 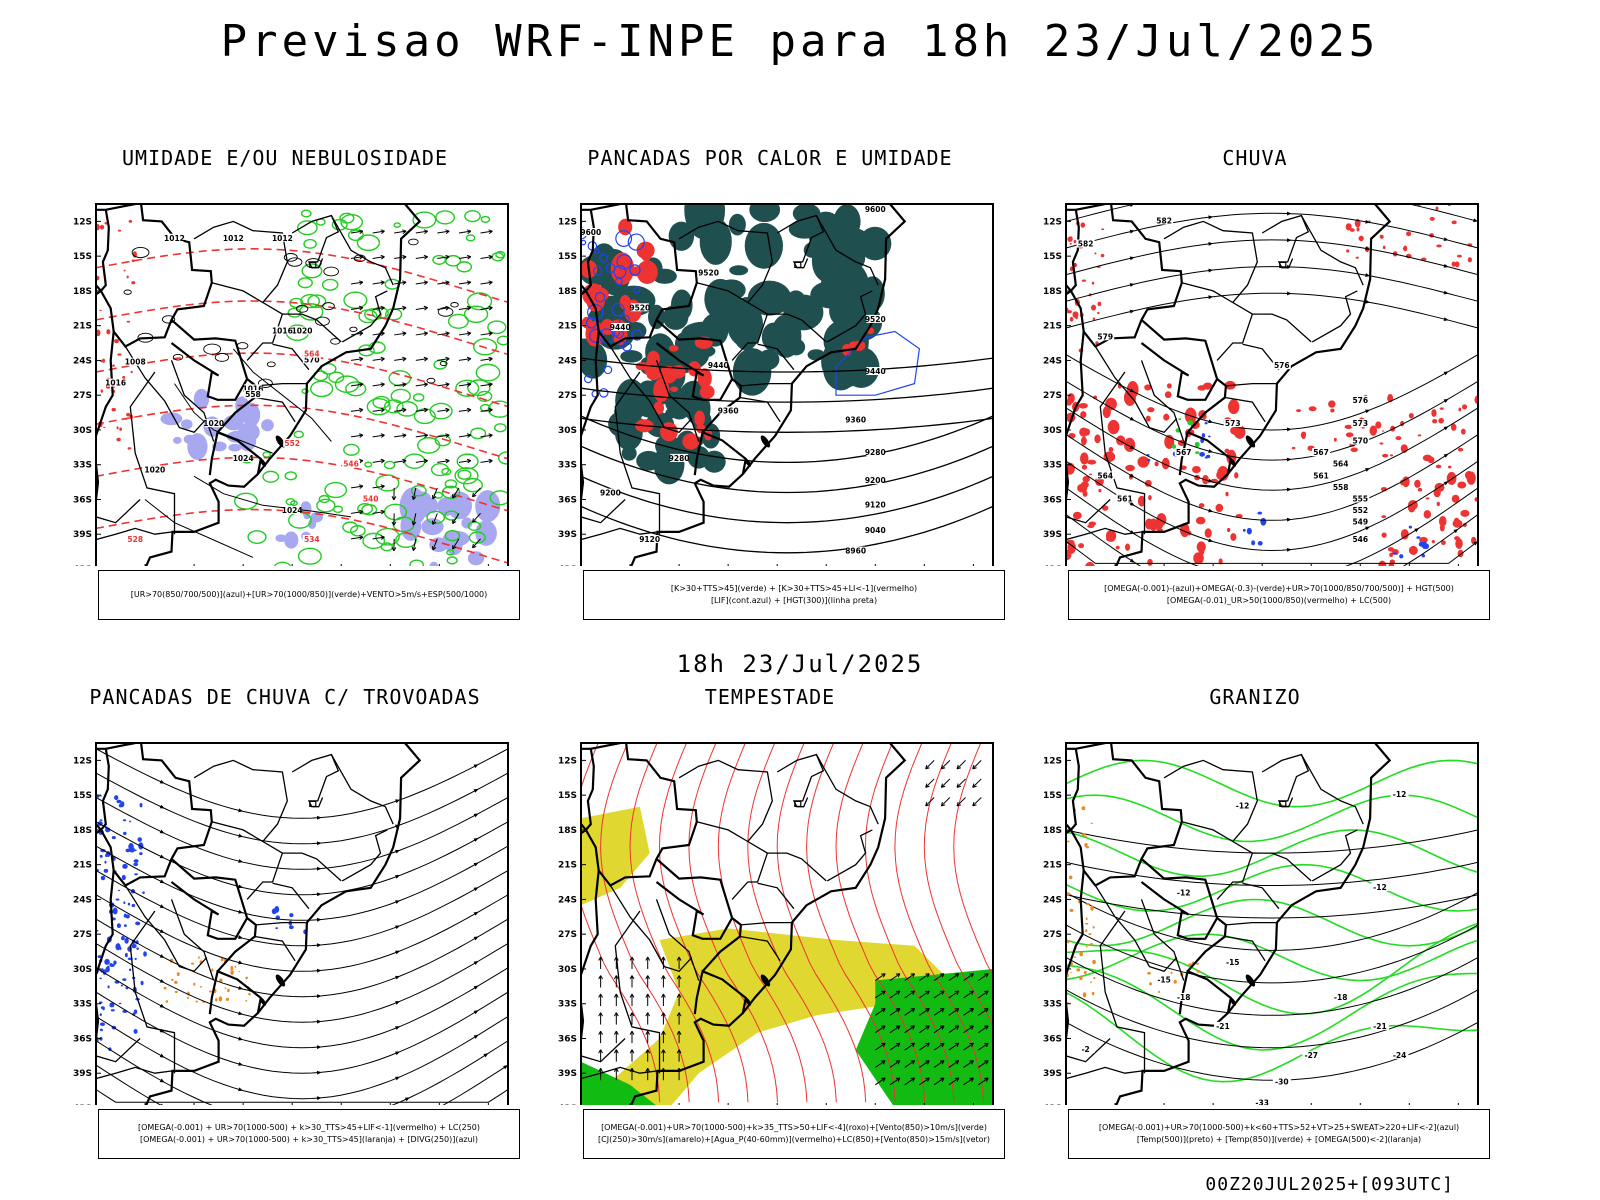 I want to click on lat-tick-label: 42S, so click(x=567, y=565).